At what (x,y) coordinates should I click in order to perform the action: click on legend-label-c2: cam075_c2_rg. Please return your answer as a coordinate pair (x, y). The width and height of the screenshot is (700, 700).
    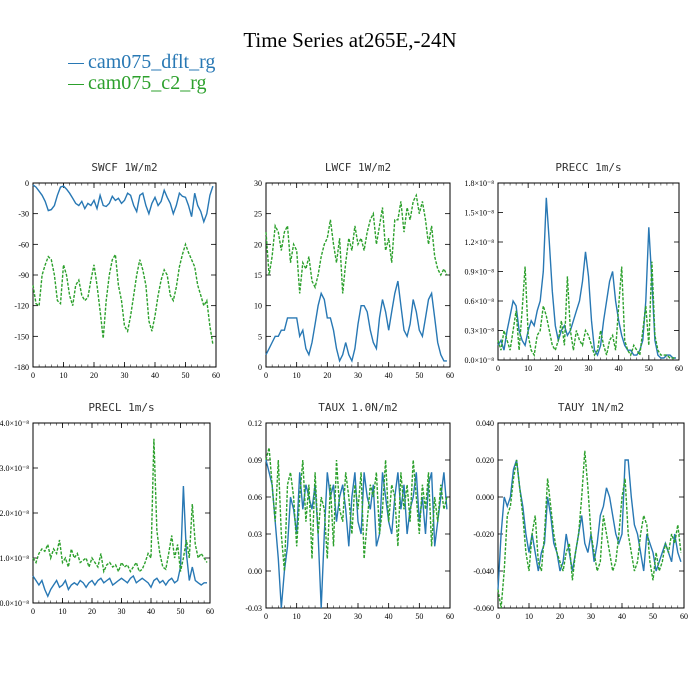
    Looking at the image, I should click on (147, 83).